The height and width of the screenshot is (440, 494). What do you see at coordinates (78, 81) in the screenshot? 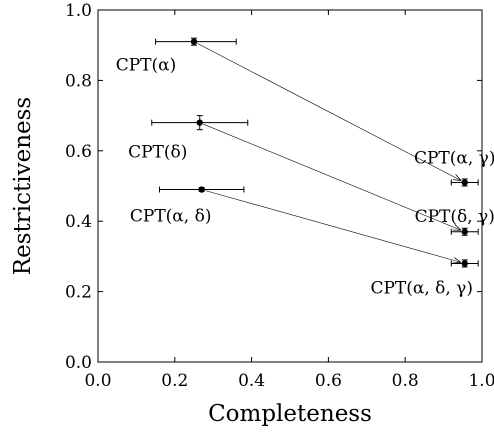
I see `y-tick-label: 0.8` at bounding box center [78, 81].